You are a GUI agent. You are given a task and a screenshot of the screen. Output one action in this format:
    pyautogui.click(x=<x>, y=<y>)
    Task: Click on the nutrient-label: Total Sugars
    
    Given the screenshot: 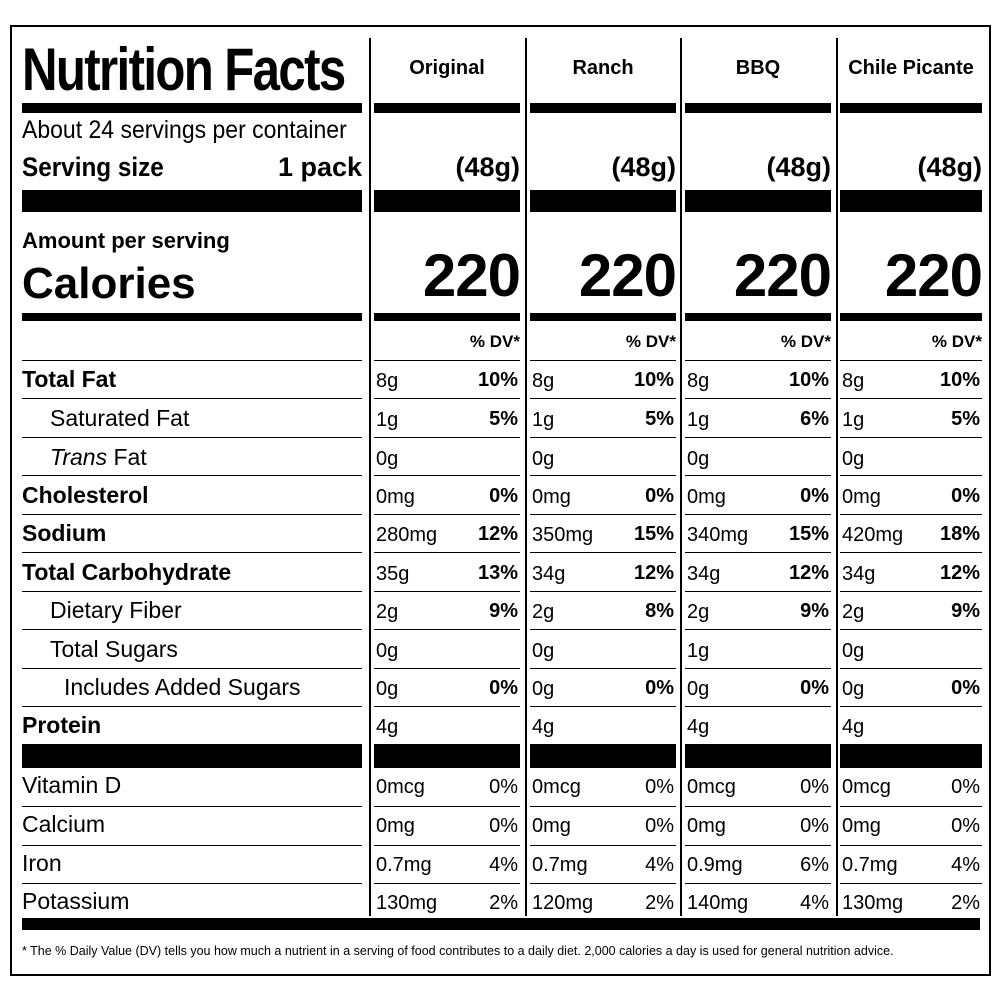 What is the action you would take?
    pyautogui.click(x=114, y=649)
    